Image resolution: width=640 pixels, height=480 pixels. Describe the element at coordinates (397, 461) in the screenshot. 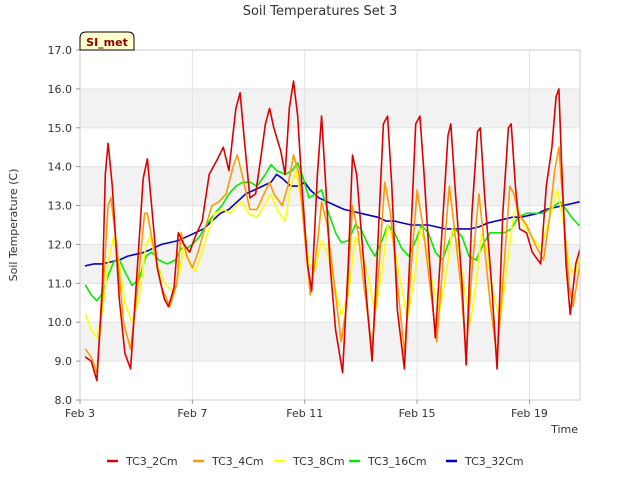

I see `legend-entry-label: TC3_16Cm` at that location.